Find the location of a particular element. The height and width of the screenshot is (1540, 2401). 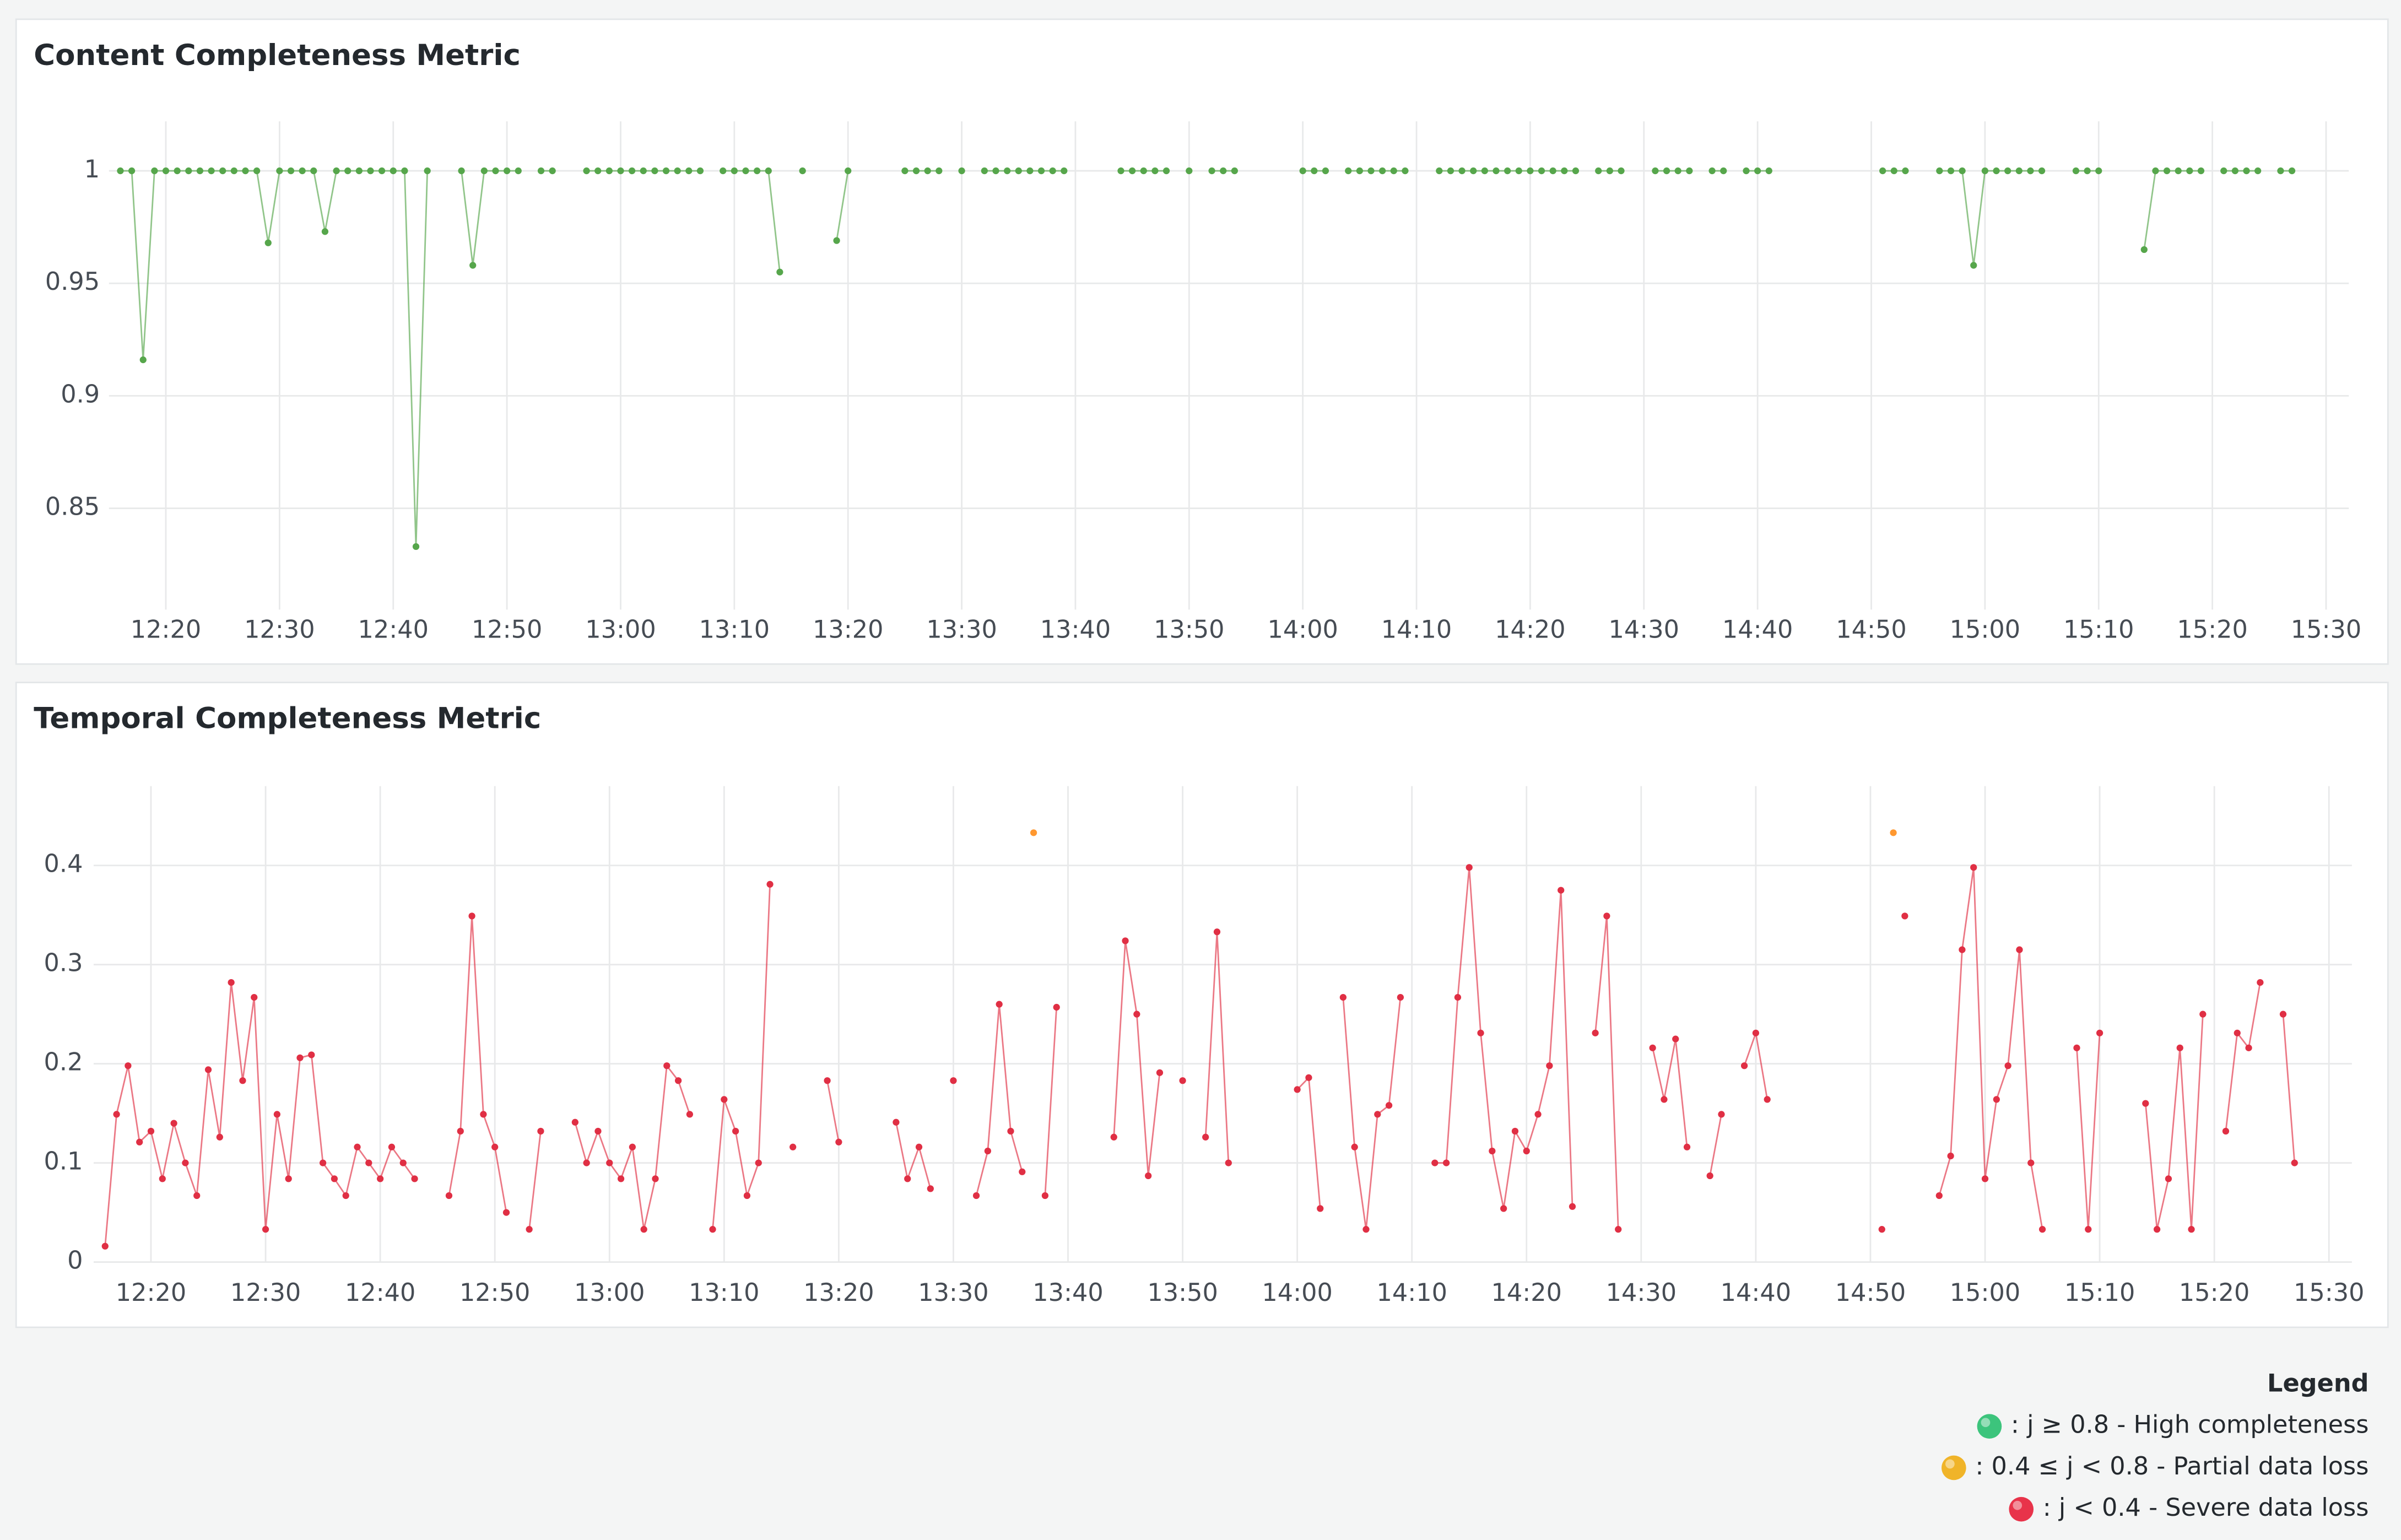

legend-label: : 0.4 ≤ j < 0.8 - Partial data loss is located at coordinates (2171, 1466).